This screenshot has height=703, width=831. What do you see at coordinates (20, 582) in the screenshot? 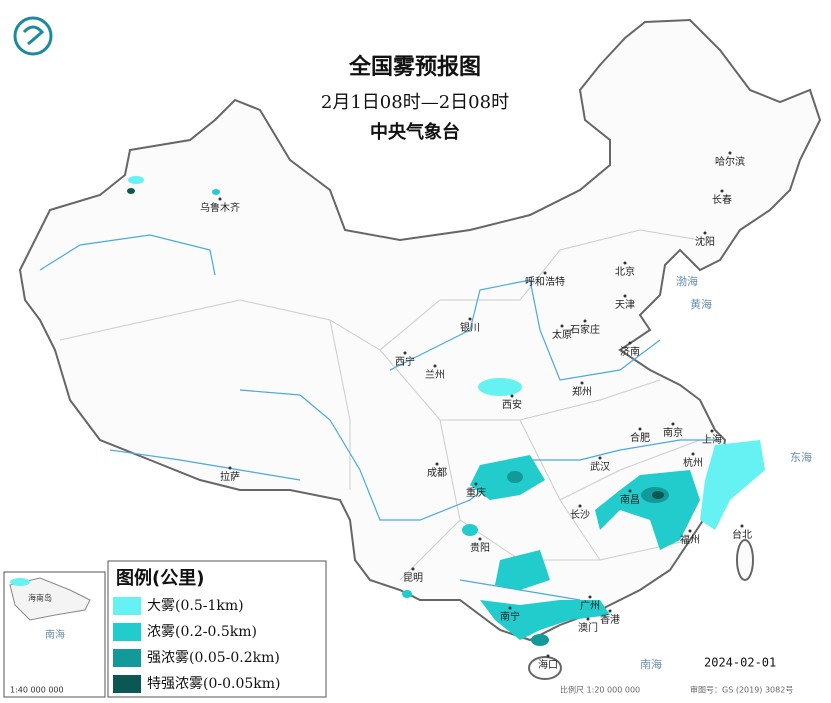
I see `inset-fog` at bounding box center [20, 582].